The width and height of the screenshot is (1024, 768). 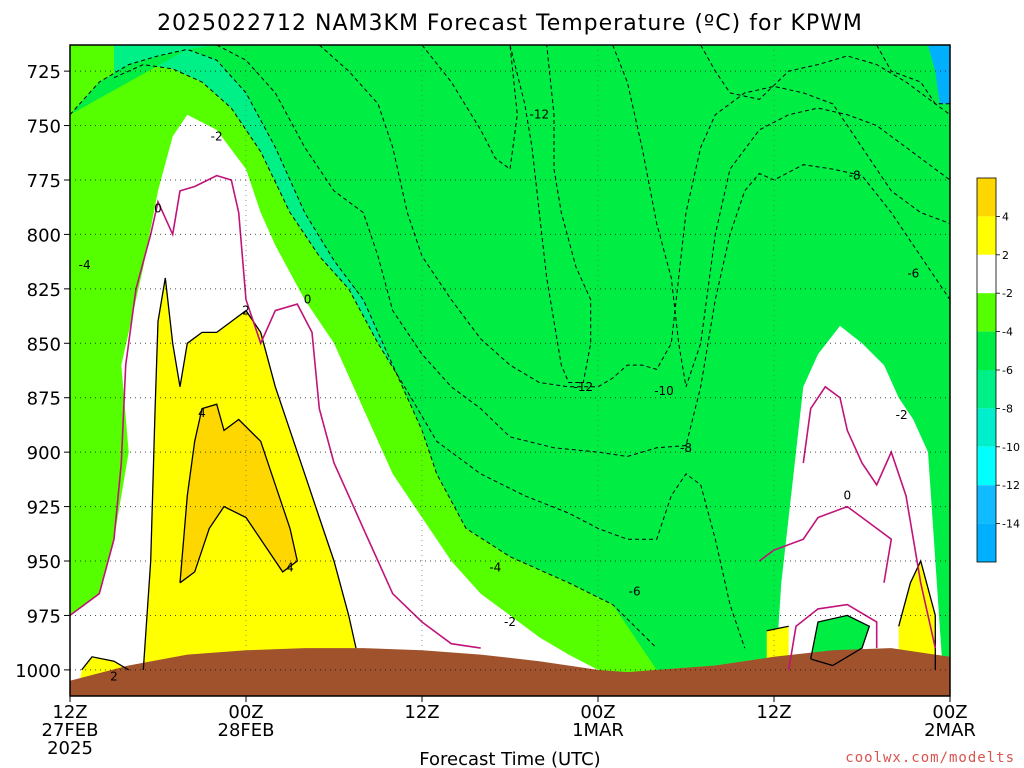 I want to click on contour-label-4: -8, so click(x=855, y=176).